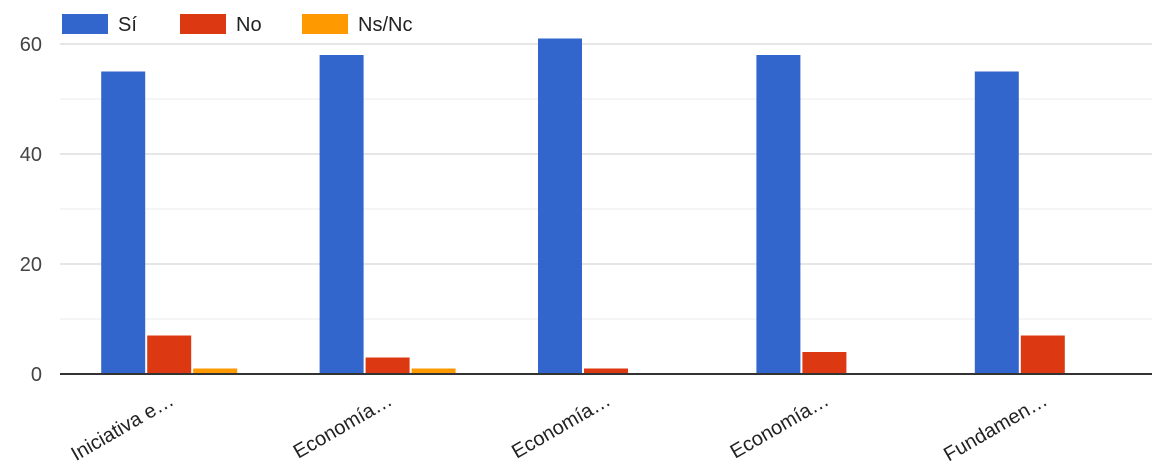 This screenshot has width=1154, height=468. Describe the element at coordinates (385, 25) in the screenshot. I see `legend-label: Ns/Nc` at that location.